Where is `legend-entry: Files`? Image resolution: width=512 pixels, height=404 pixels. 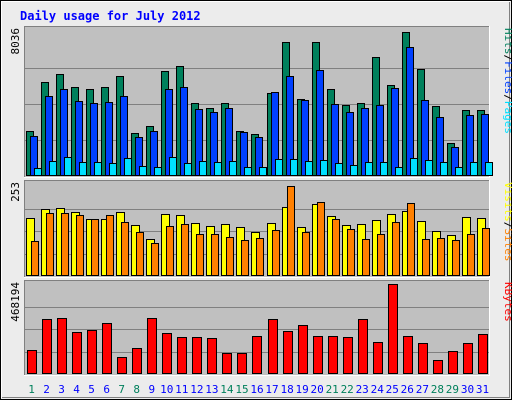 legend-entry: Files is located at coordinates (507, 77).